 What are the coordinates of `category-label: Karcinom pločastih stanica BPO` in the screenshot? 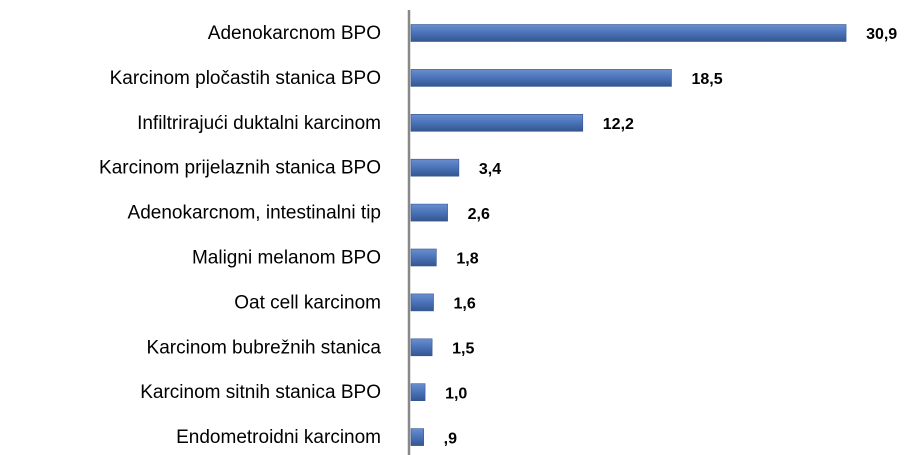 It's located at (245, 78).